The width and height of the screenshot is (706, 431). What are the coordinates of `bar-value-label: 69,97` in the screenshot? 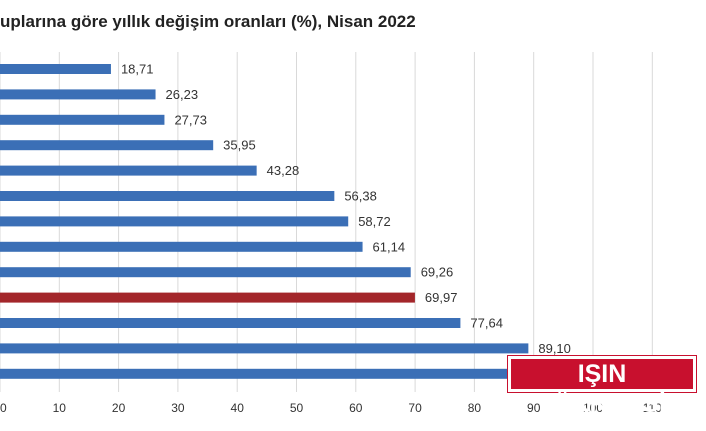 It's located at (441, 297).